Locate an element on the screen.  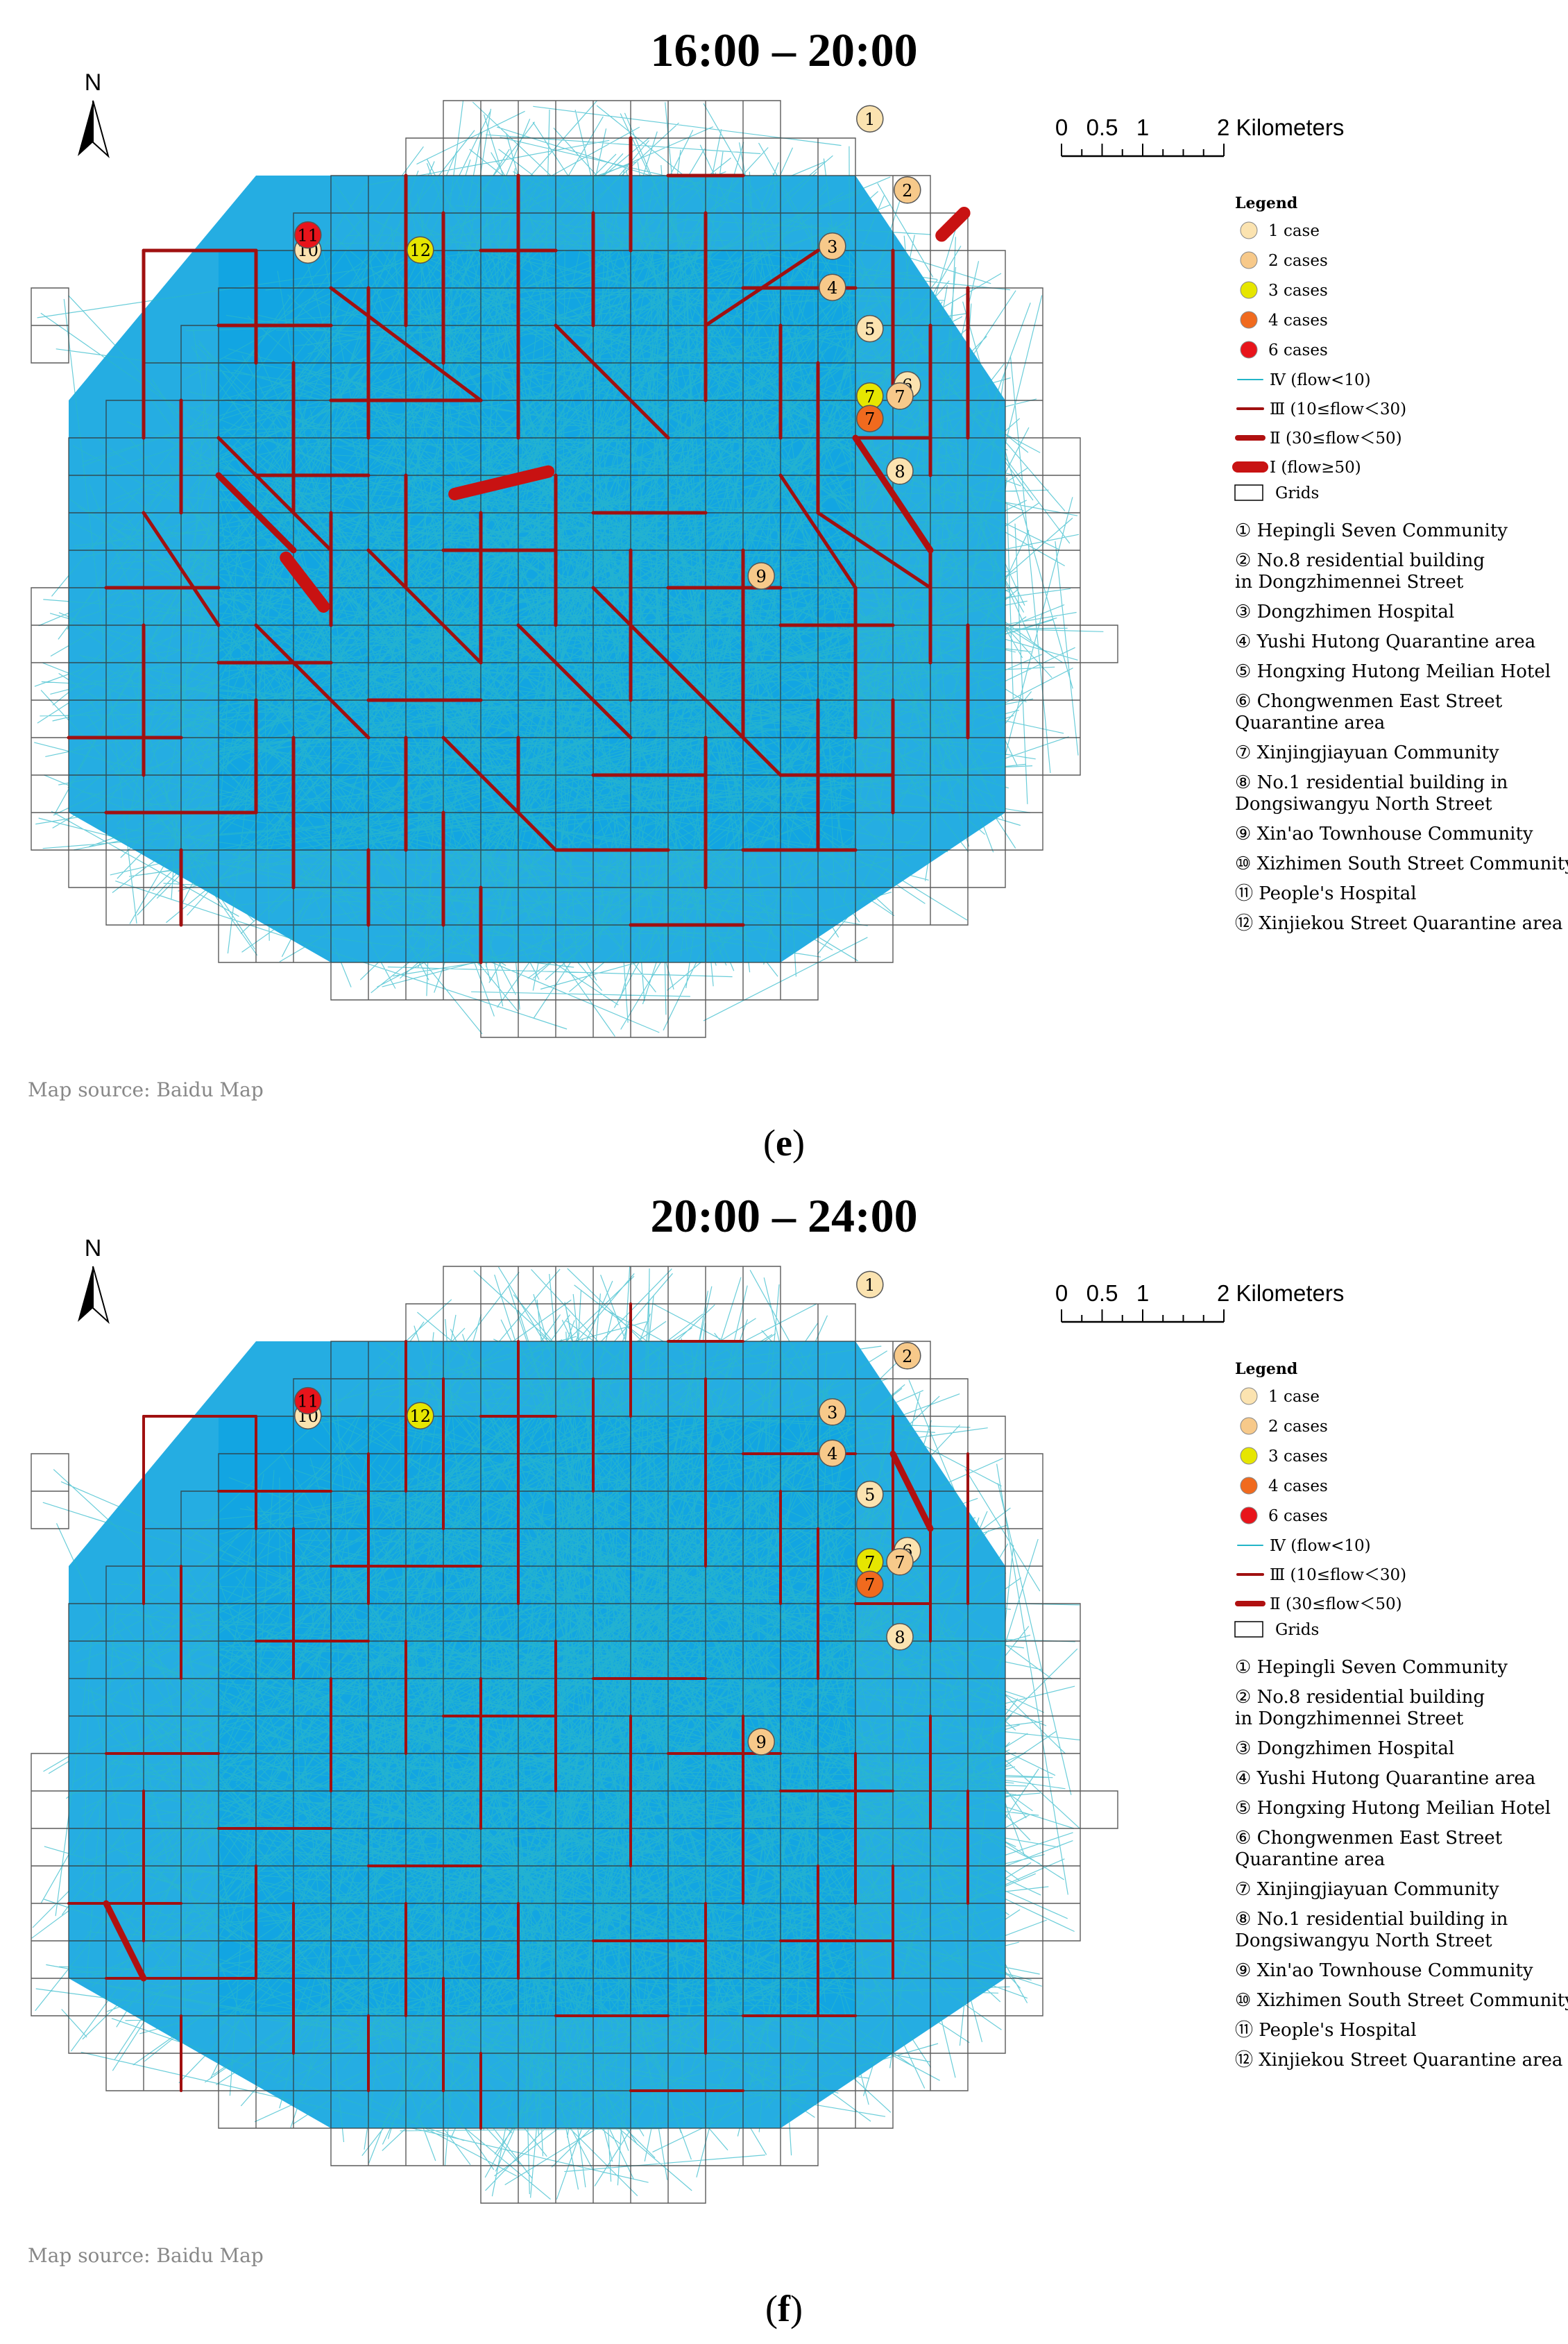
legend-case-label: 2 cases is located at coordinates (1298, 1427).